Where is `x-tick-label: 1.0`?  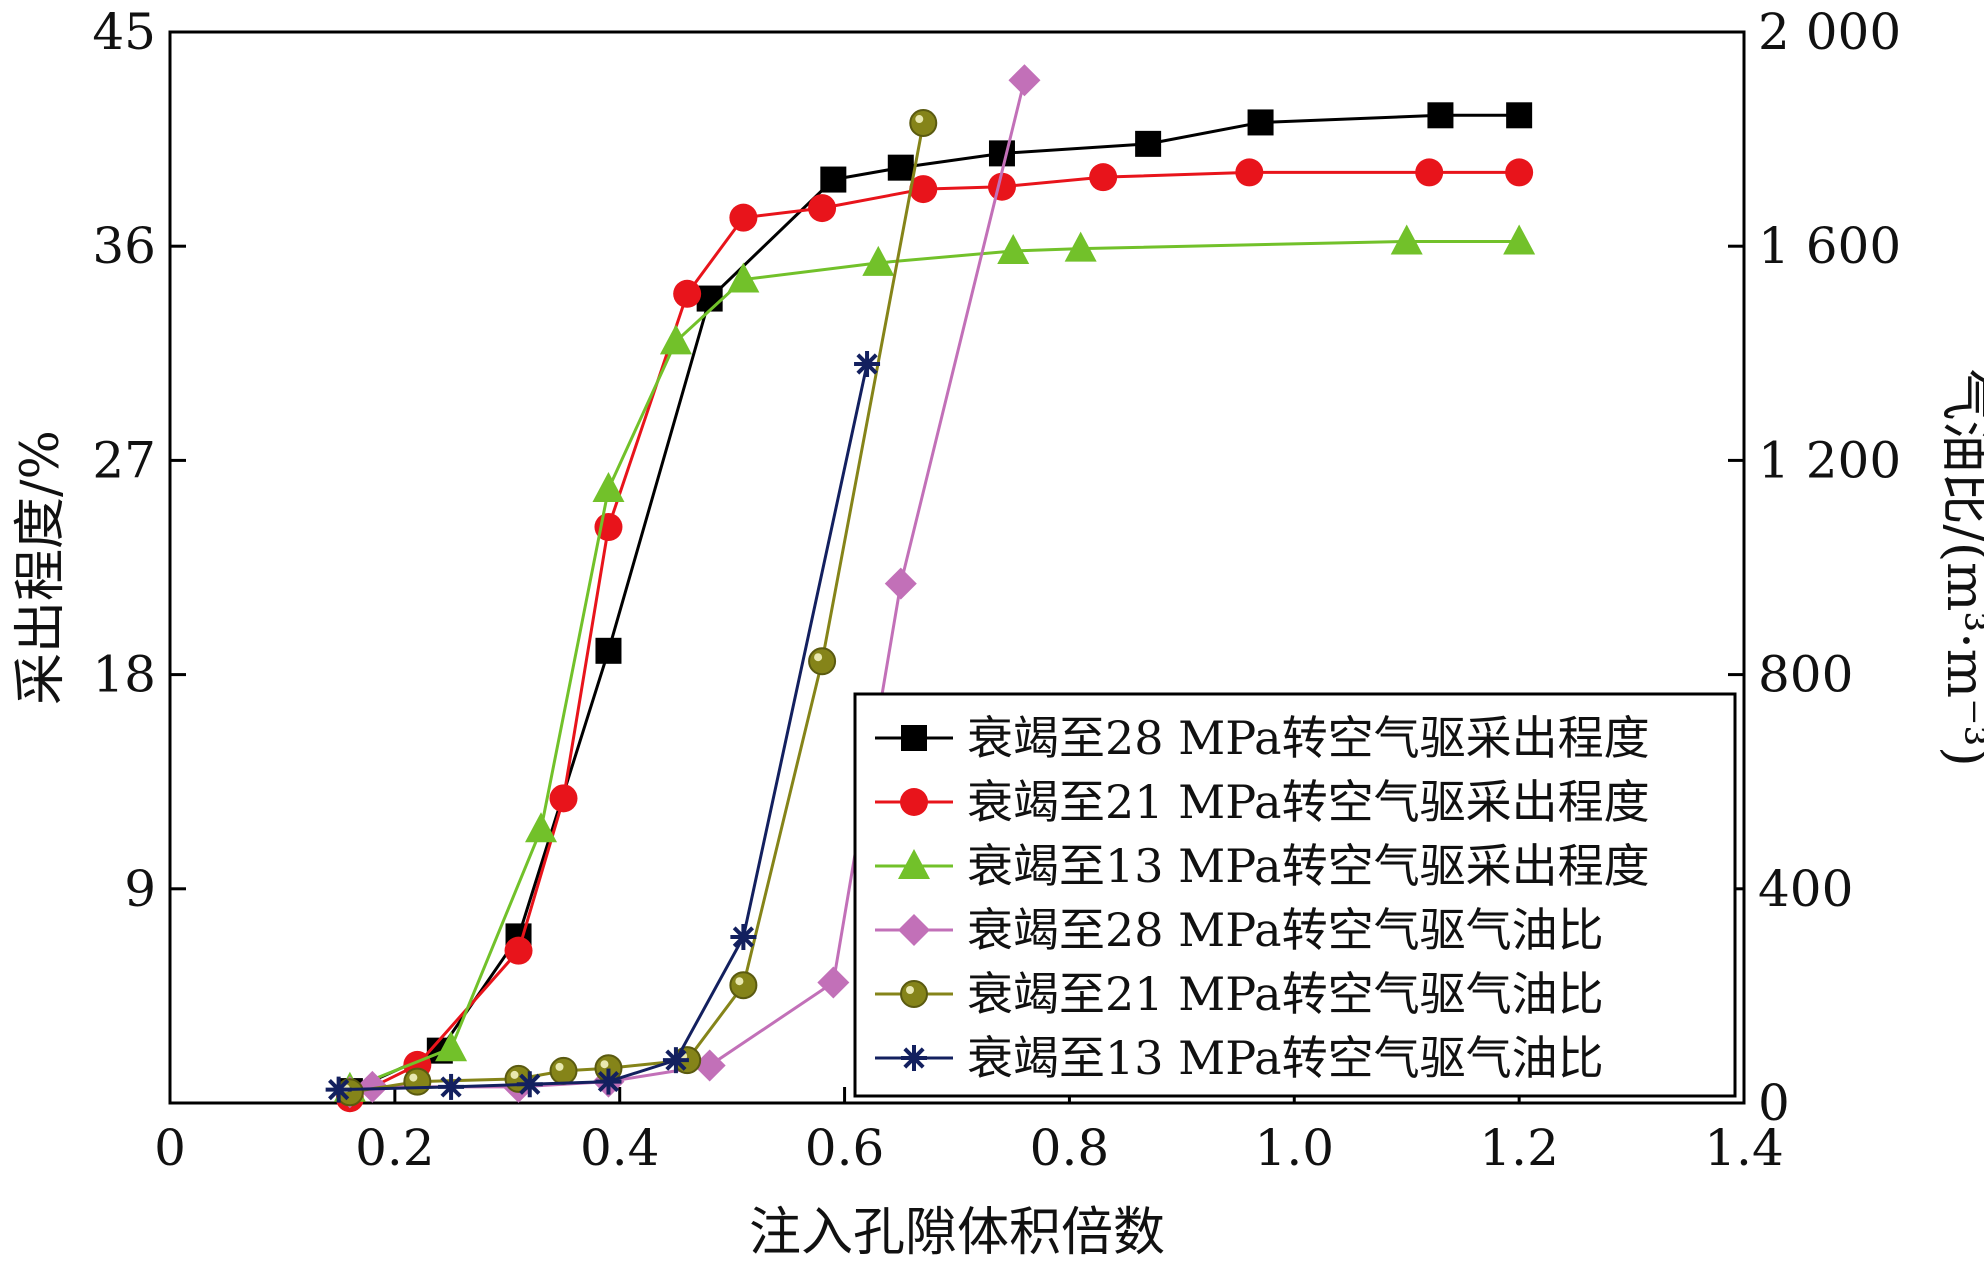 x-tick-label: 1.0 is located at coordinates (1295, 1148).